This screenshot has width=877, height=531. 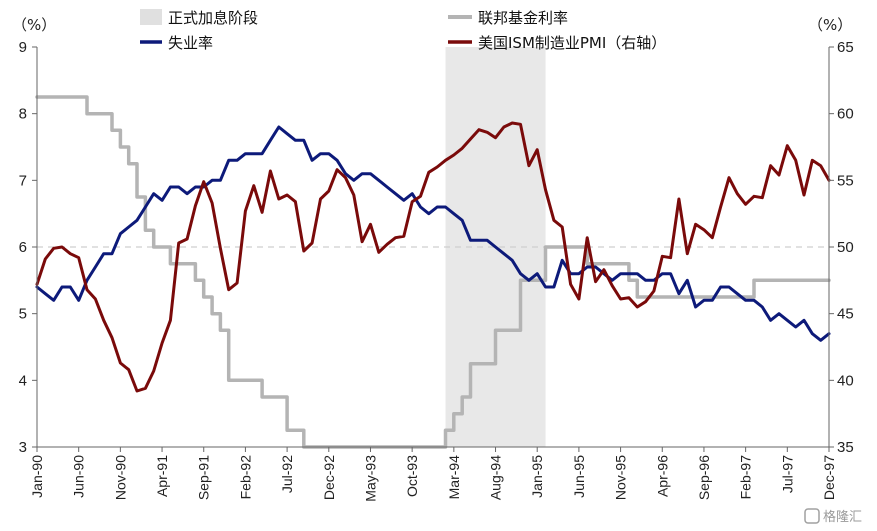 What do you see at coordinates (787, 474) in the screenshot?
I see `x-tick-label: Jul-97` at bounding box center [787, 474].